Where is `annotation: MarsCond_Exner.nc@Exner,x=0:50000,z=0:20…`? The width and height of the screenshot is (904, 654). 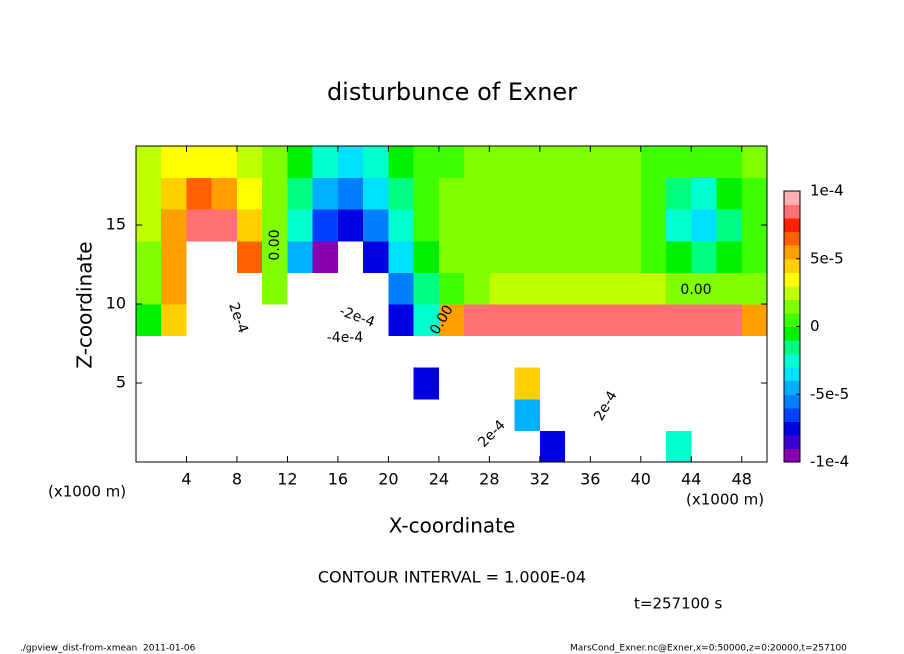
annotation: MarsCond_Exner.nc@Exner,x=0:50000,z=0:20… is located at coordinates (708, 649).